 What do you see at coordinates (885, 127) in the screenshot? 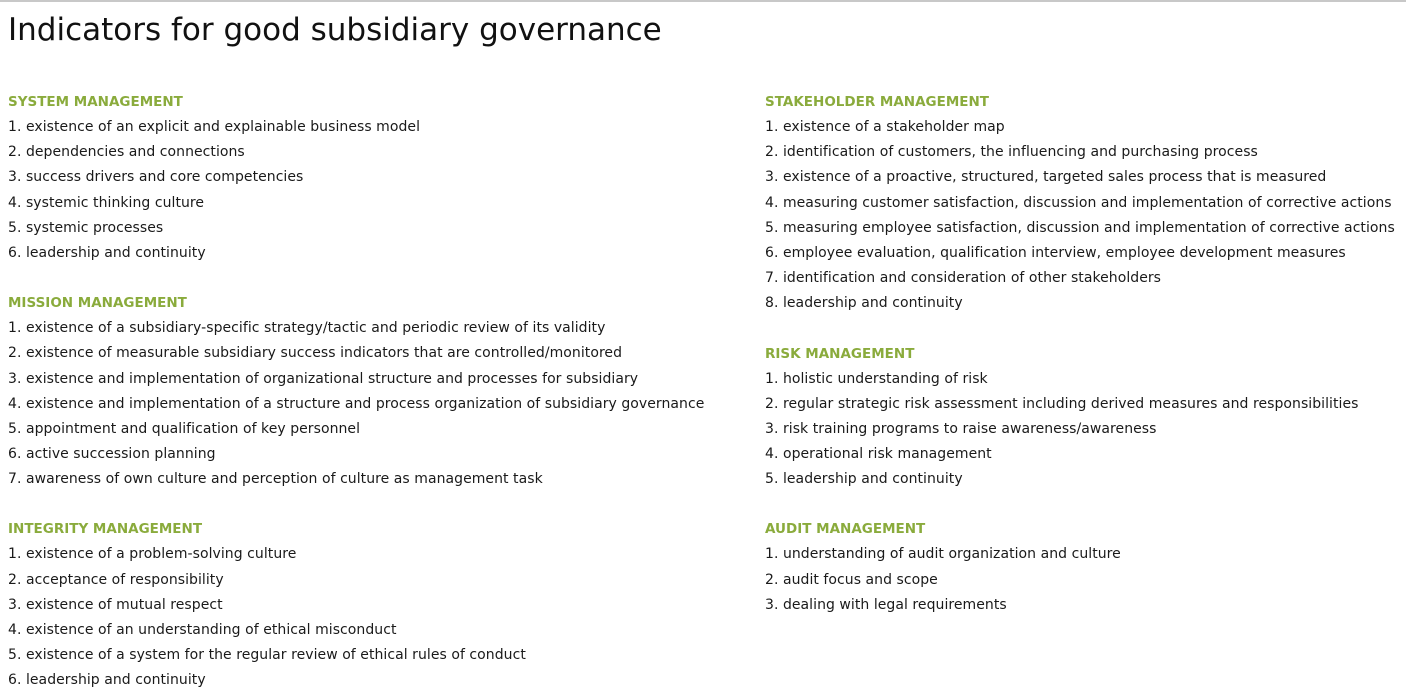
I see `list-item: 1. existence of a stakeholder map` at bounding box center [885, 127].